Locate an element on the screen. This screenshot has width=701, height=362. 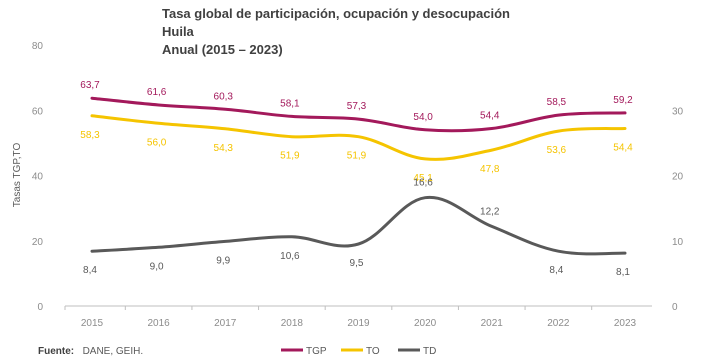
y-left-tick-label: 60 is located at coordinates (38, 111).